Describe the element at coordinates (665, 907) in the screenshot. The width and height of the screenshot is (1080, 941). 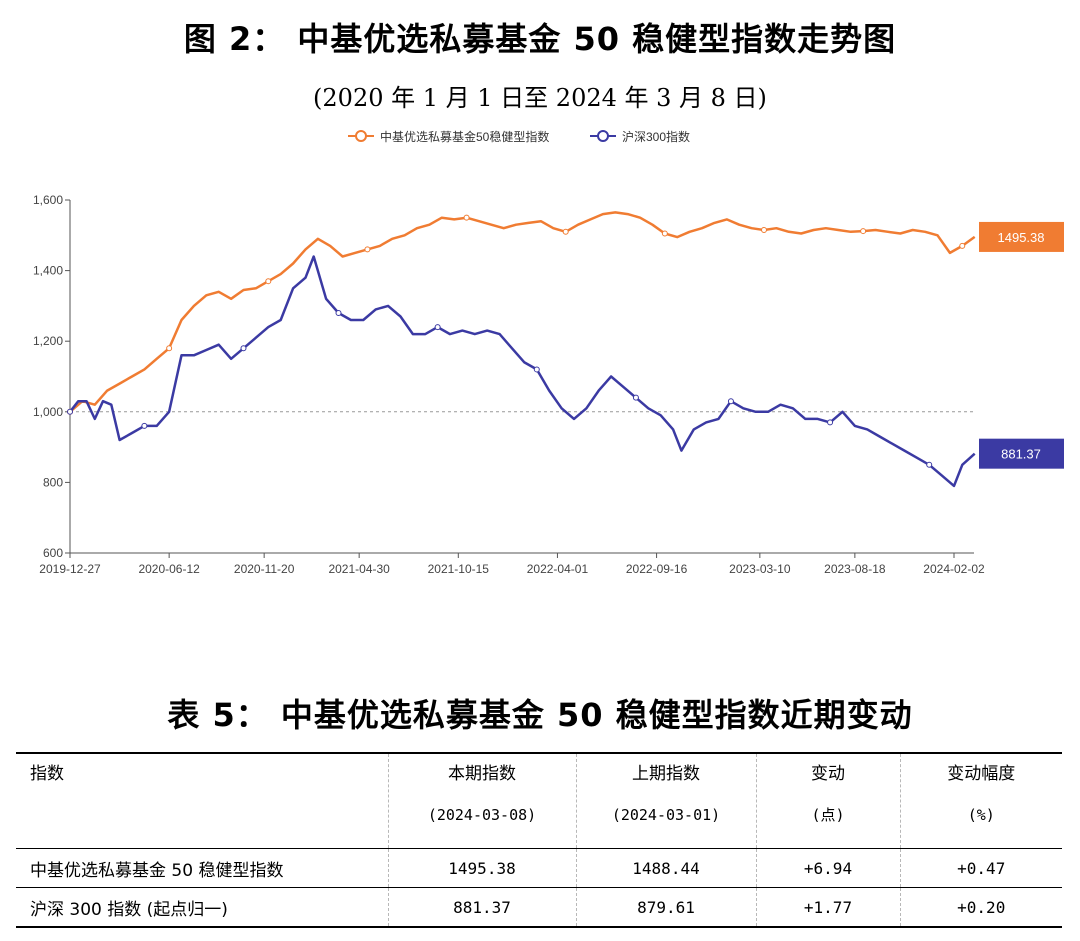
I see `row-previous: 879.61` at that location.